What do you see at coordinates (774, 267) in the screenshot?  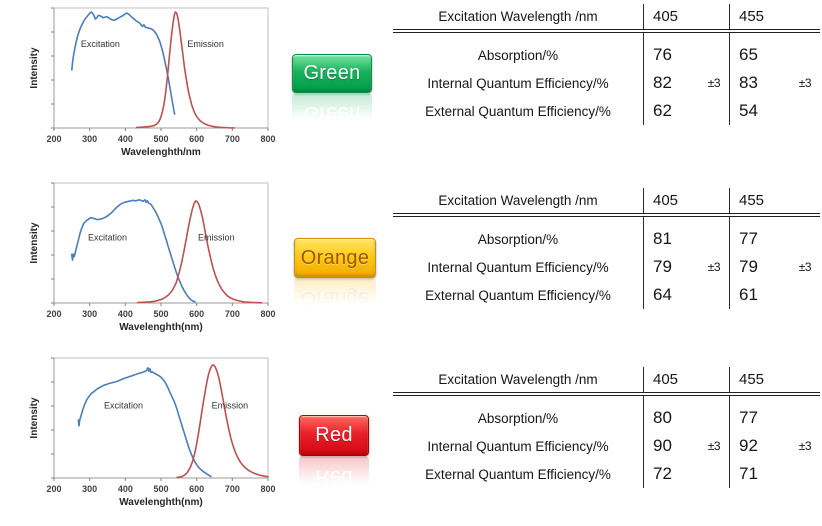 I see `cell-iqe-455: 79 ±3` at bounding box center [774, 267].